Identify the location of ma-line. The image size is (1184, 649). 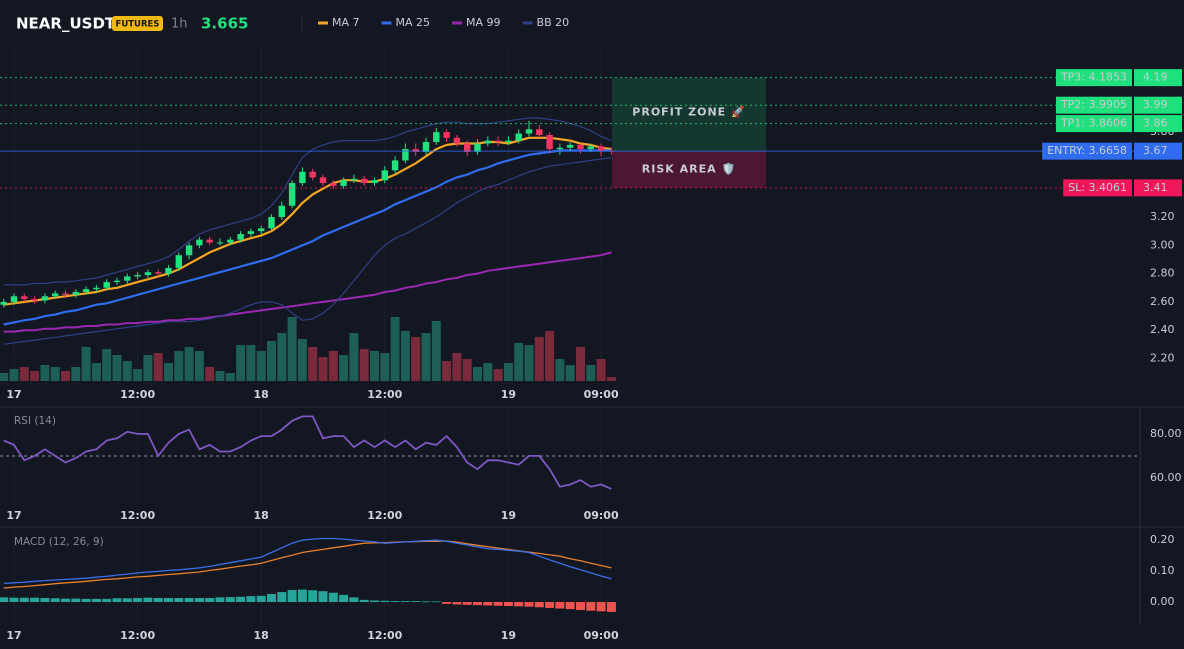
(307, 221).